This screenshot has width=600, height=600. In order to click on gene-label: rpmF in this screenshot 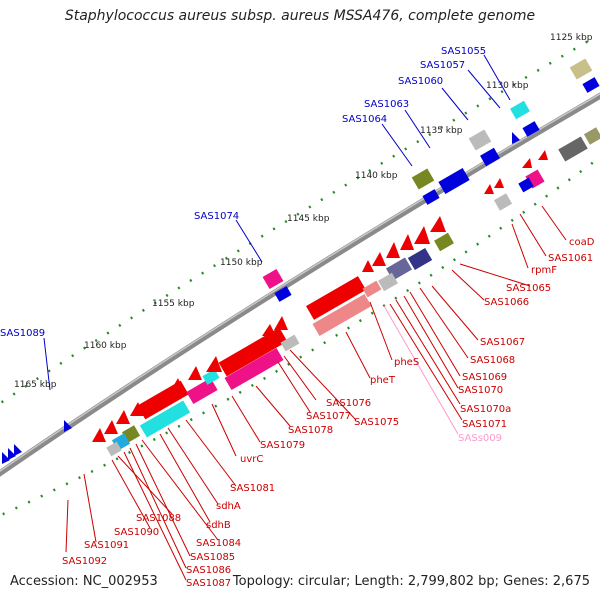, I will do `click(544, 270)`.